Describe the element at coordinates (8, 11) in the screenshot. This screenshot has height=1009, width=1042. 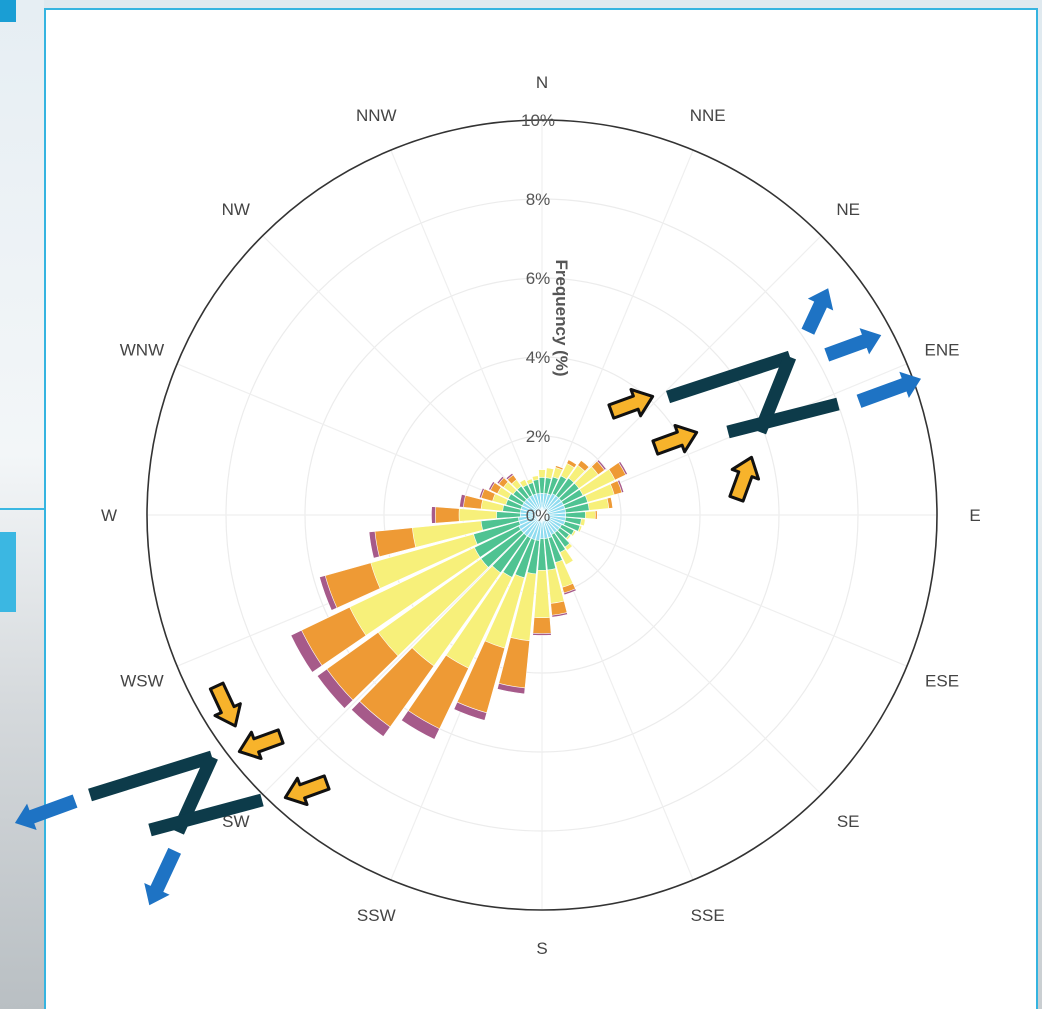
I see `background-tab-top` at that location.